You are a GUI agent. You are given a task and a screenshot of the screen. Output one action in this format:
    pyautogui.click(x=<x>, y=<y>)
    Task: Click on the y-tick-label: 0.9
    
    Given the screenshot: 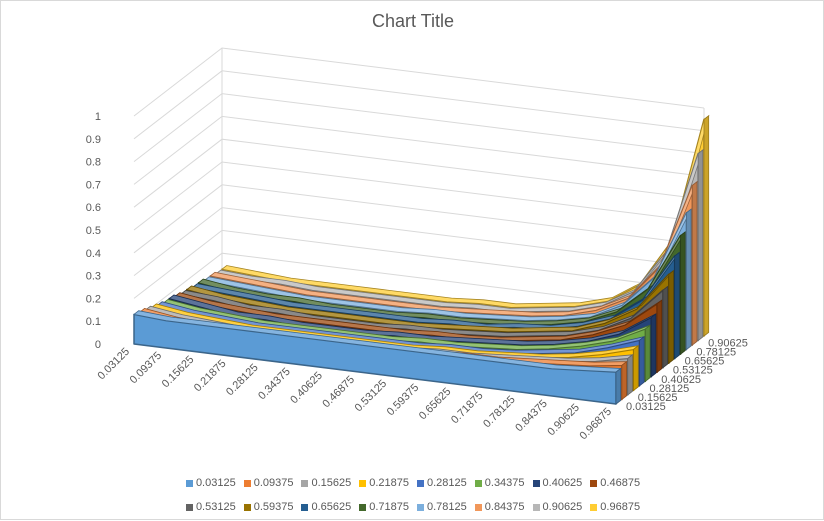 What is the action you would take?
    pyautogui.click(x=93, y=140)
    